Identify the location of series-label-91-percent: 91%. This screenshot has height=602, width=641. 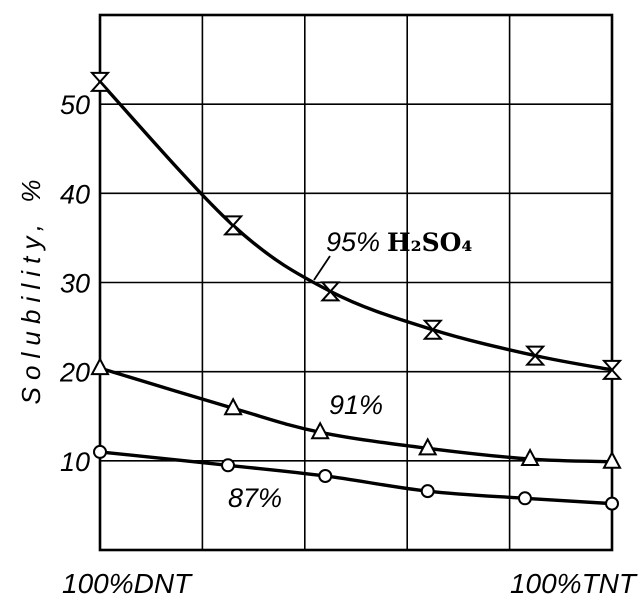
(356, 405).